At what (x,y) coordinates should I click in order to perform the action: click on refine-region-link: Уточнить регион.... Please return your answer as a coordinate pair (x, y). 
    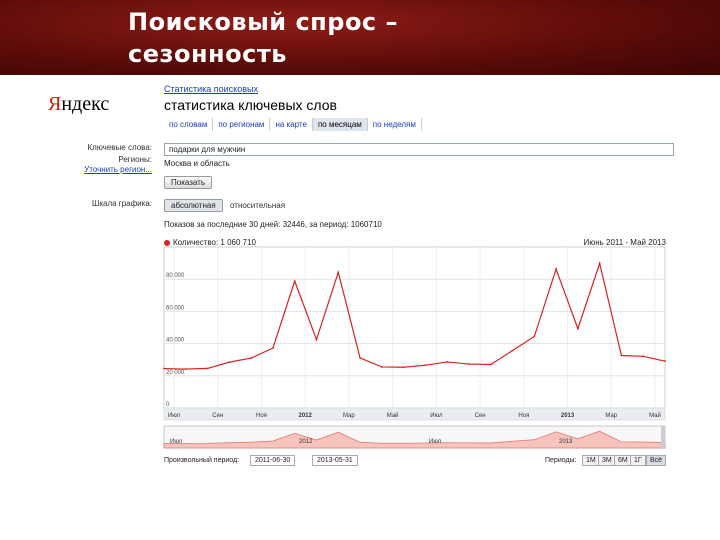
    Looking at the image, I should click on (118, 169).